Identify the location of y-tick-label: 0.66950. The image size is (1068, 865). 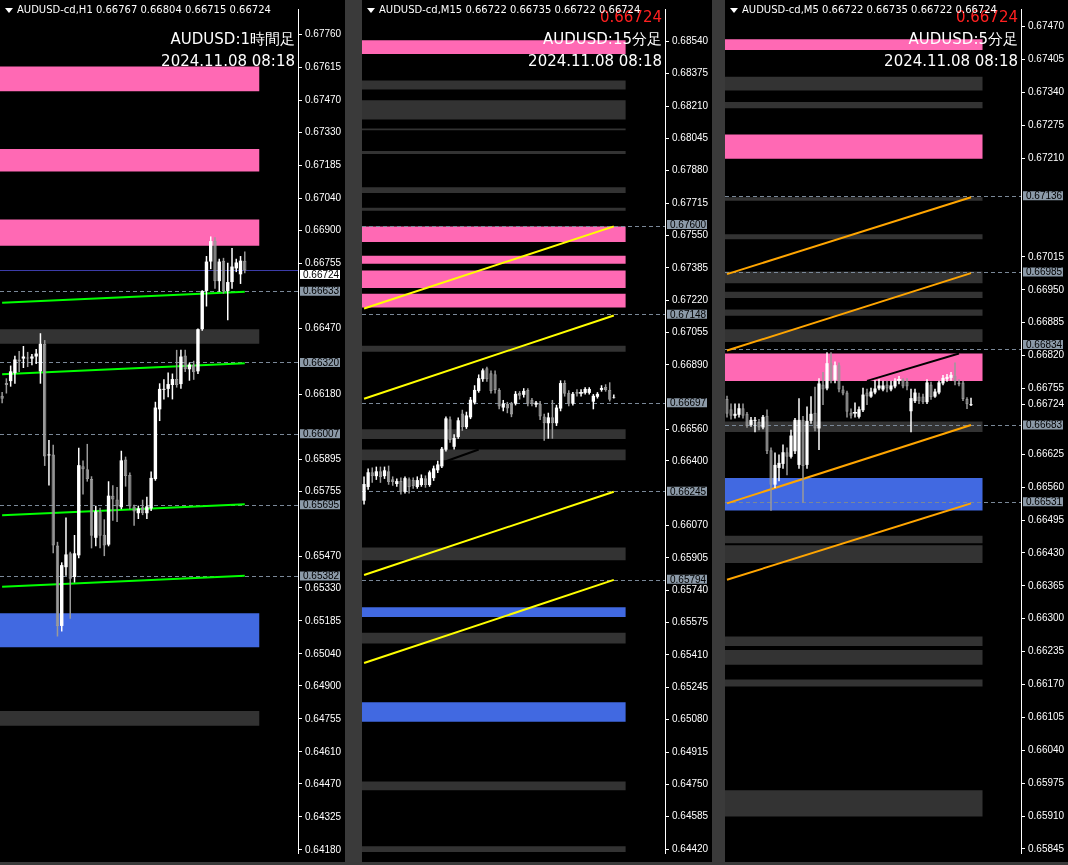
(1046, 289).